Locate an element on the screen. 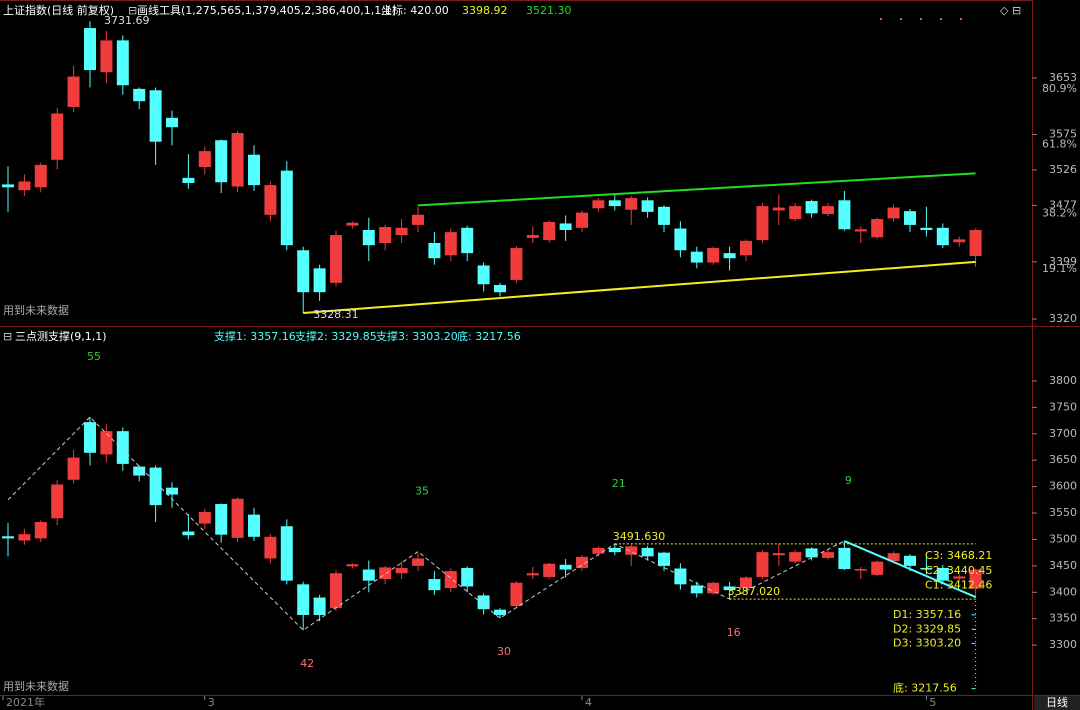 This screenshot has height=710, width=1080. count-label: 35 is located at coordinates (422, 491).